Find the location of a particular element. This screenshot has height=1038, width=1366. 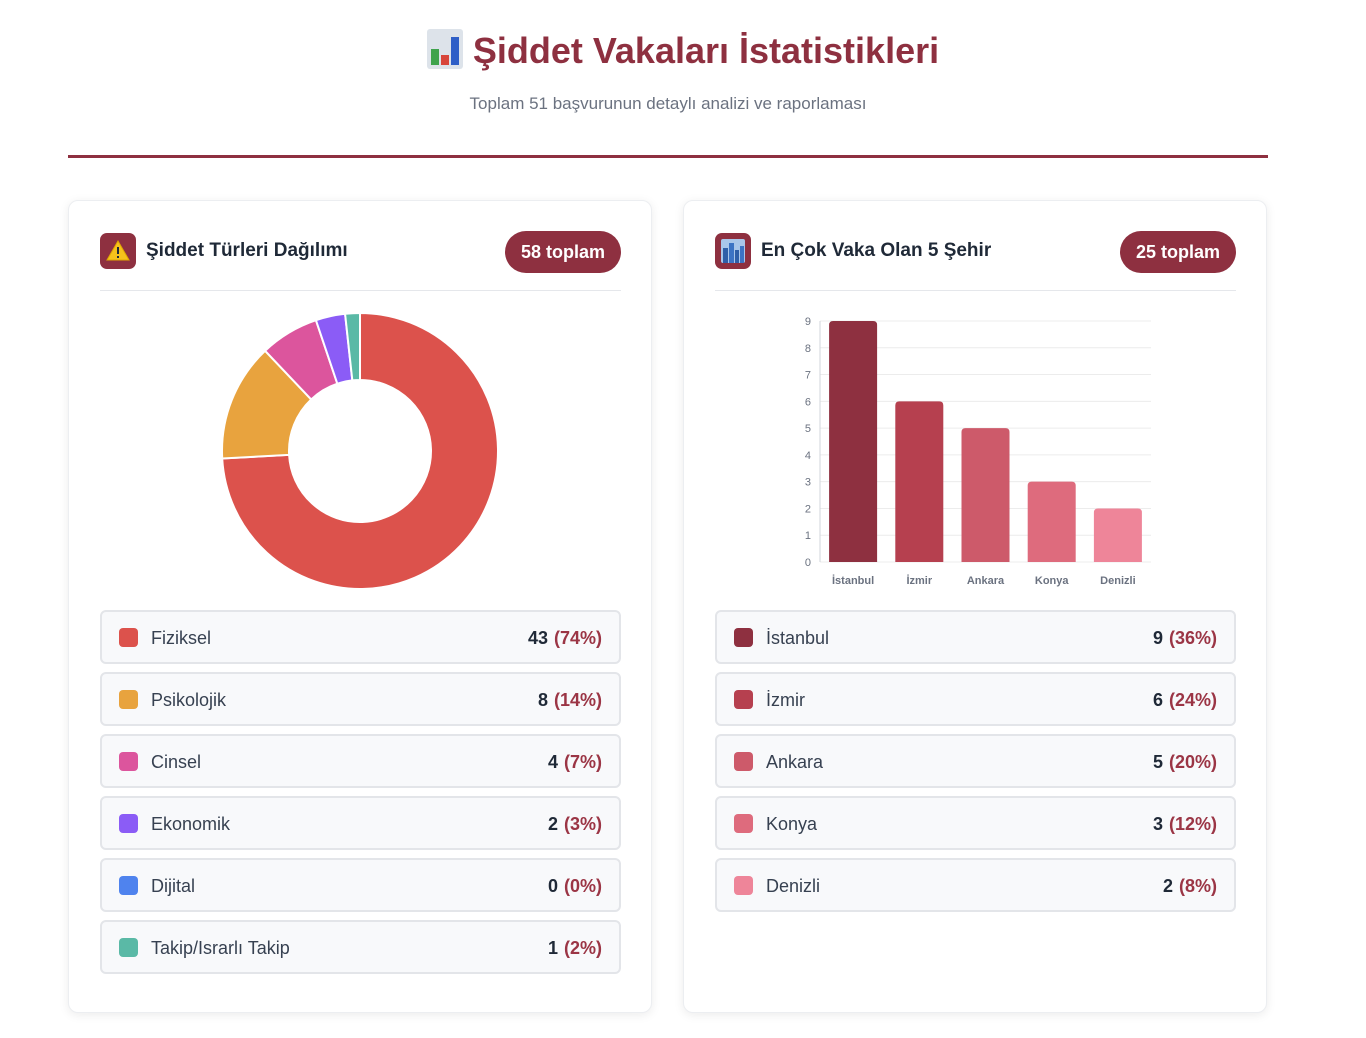

legend-percent: (2%) is located at coordinates (582, 948).